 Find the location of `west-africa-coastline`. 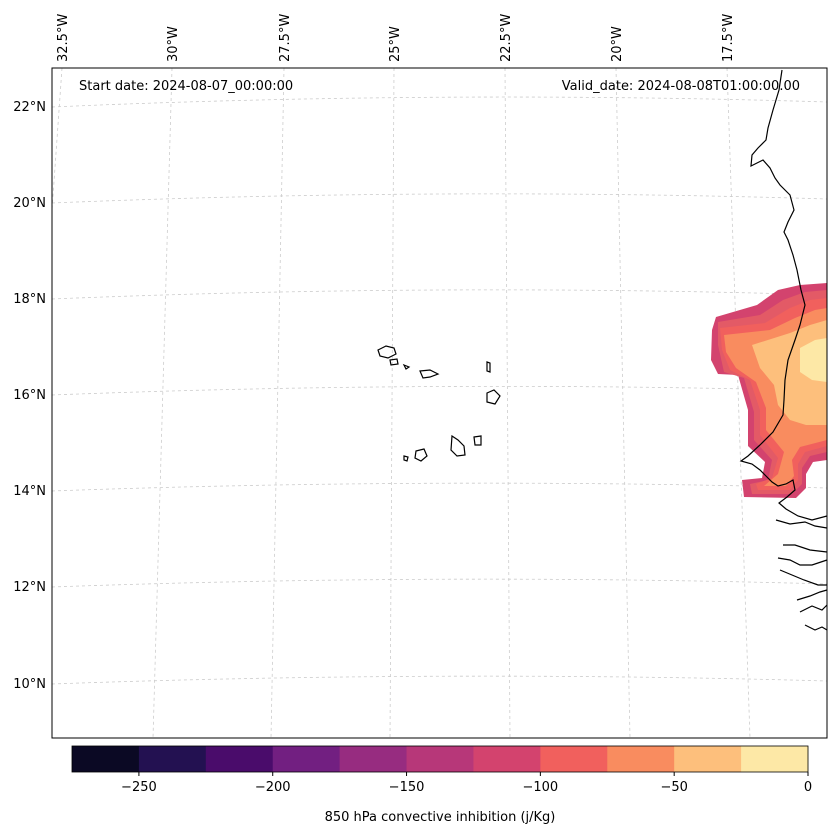

west-africa-coastline is located at coordinates (783, 295).